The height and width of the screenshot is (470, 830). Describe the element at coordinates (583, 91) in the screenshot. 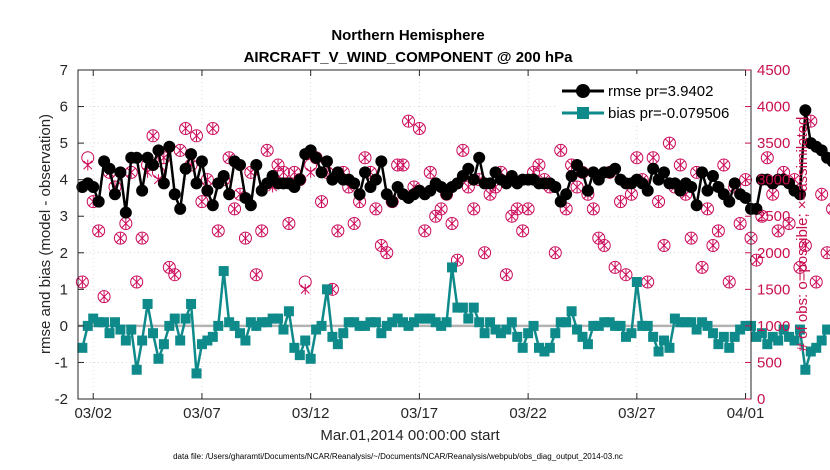

I see `legend-rmse-marker` at that location.